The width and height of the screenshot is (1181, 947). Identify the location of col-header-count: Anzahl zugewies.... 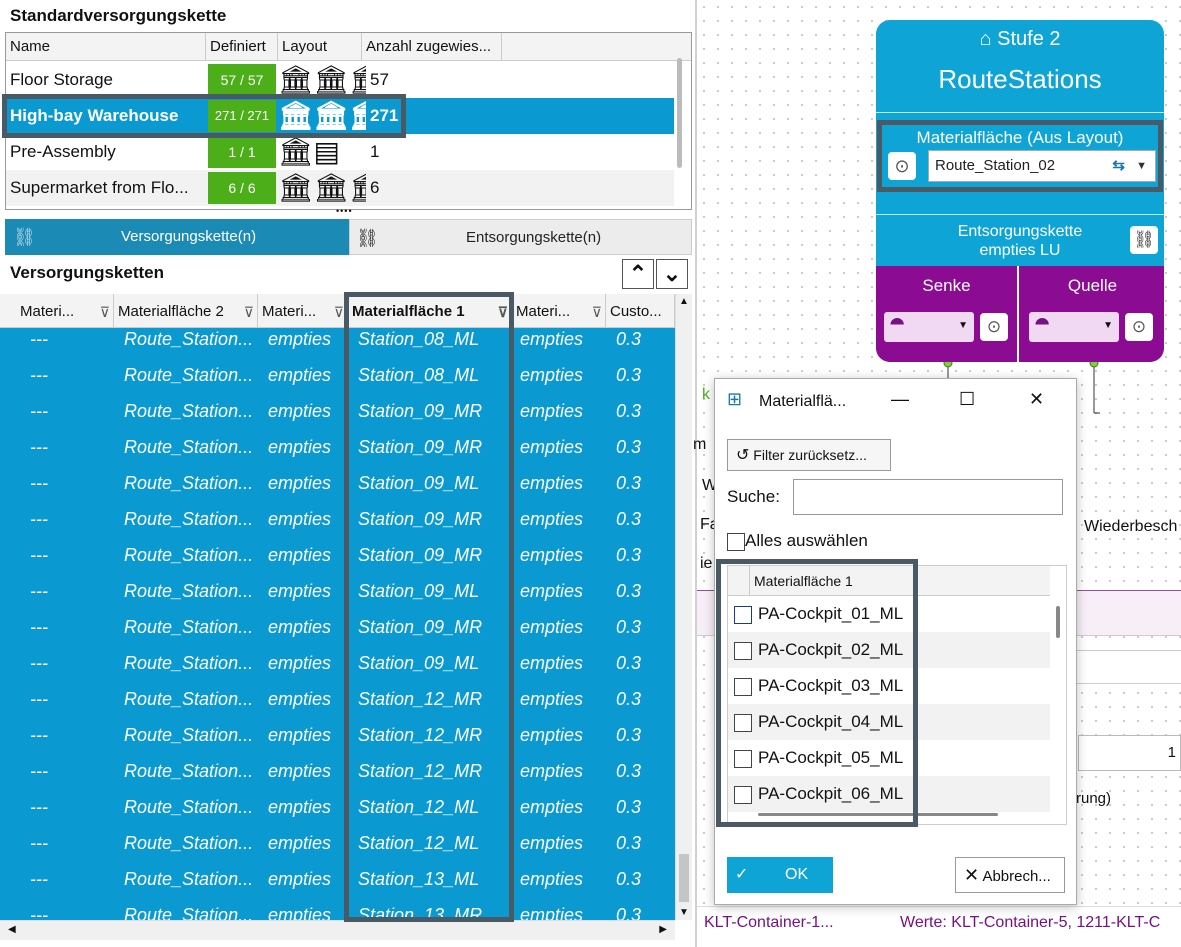
(432, 47).